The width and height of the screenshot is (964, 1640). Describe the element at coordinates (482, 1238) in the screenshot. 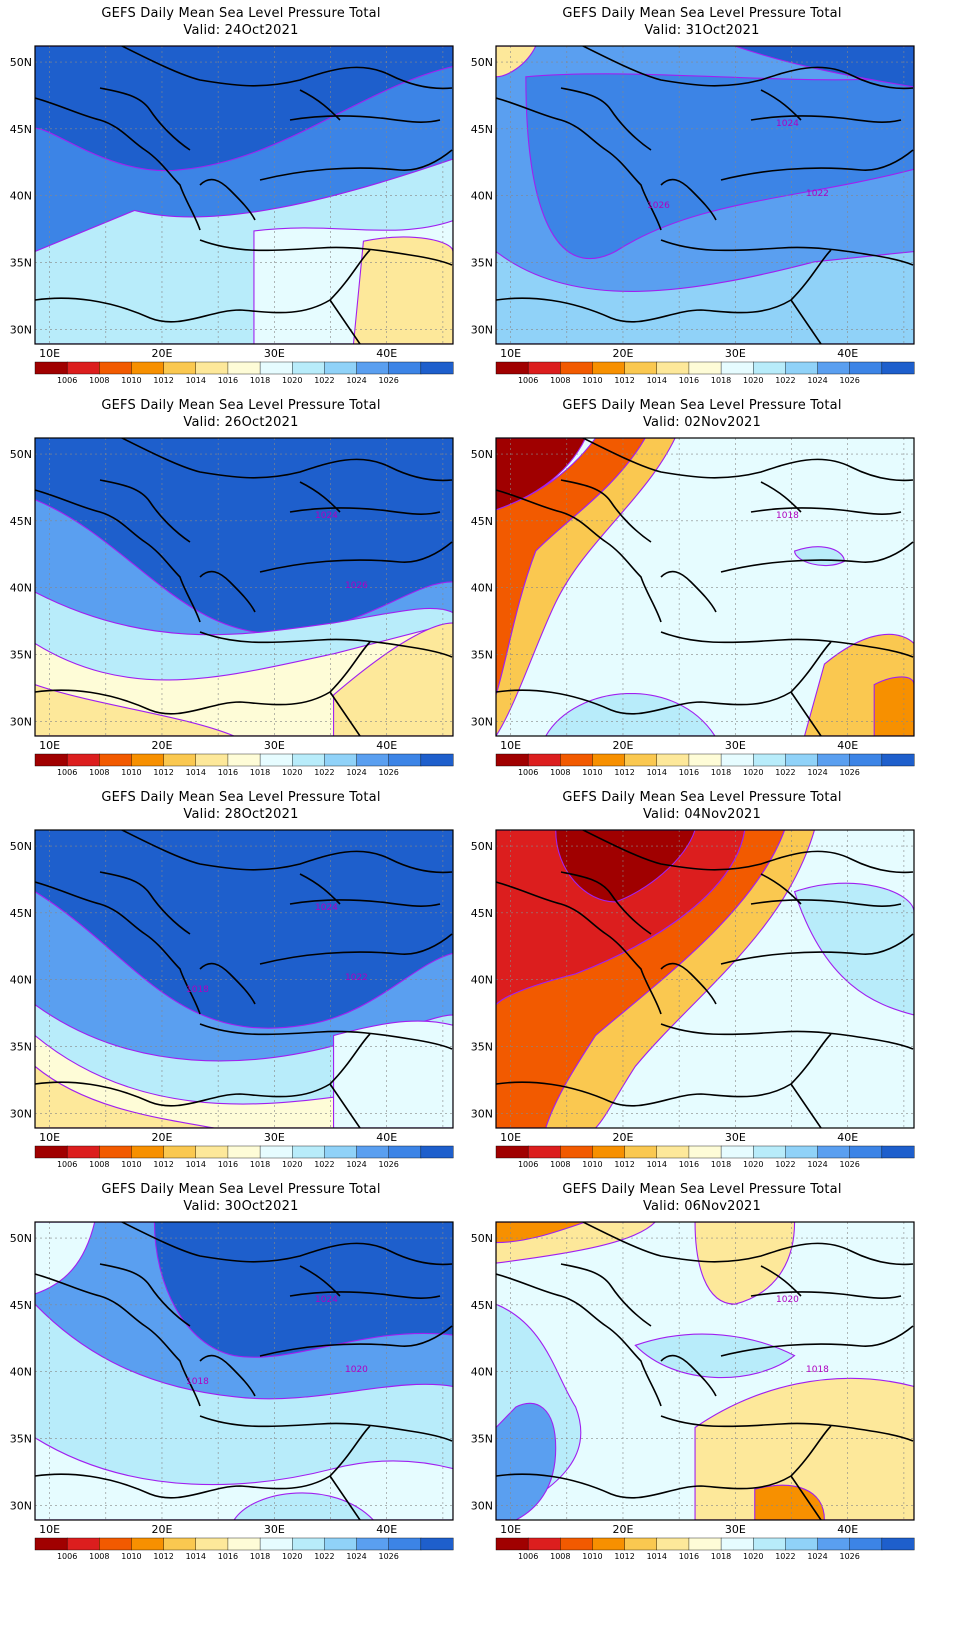

I see `latitude-label: 50N` at that location.